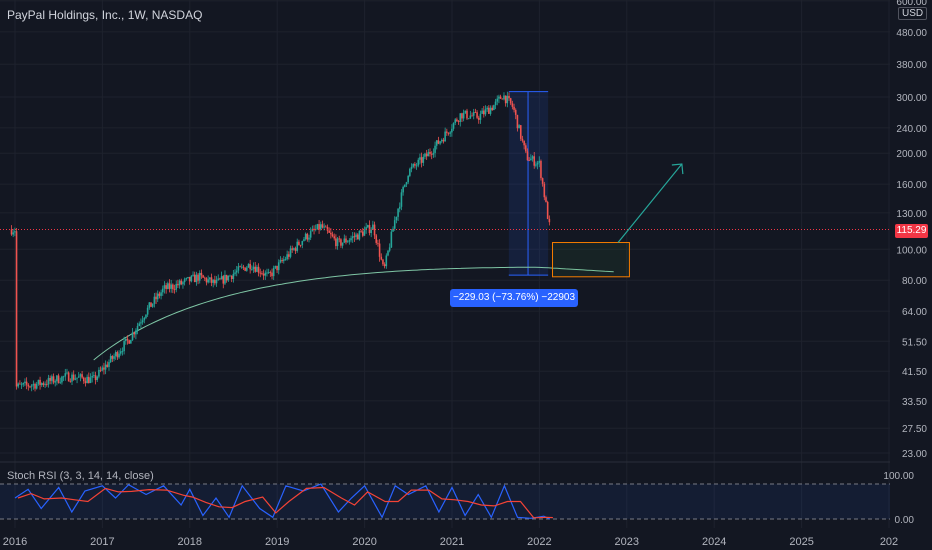  I want to click on y-tick-label: 380.00, so click(911, 65).